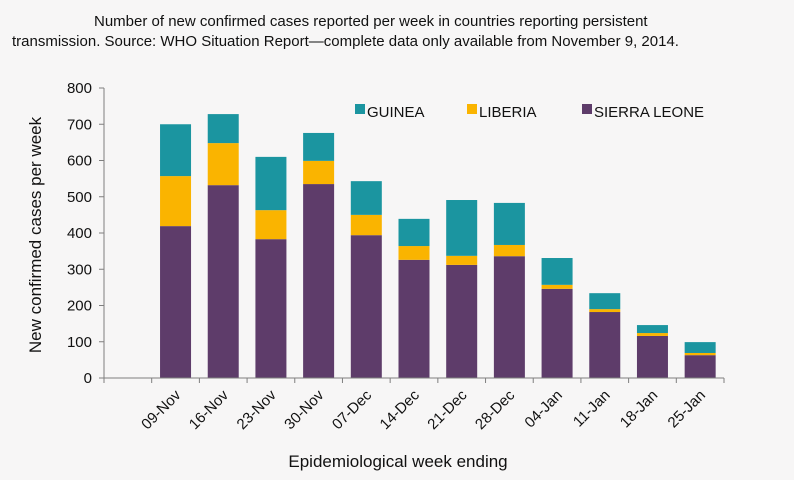 The width and height of the screenshot is (794, 480). What do you see at coordinates (366, 225) in the screenshot?
I see `bar-liberia-07-dec` at bounding box center [366, 225].